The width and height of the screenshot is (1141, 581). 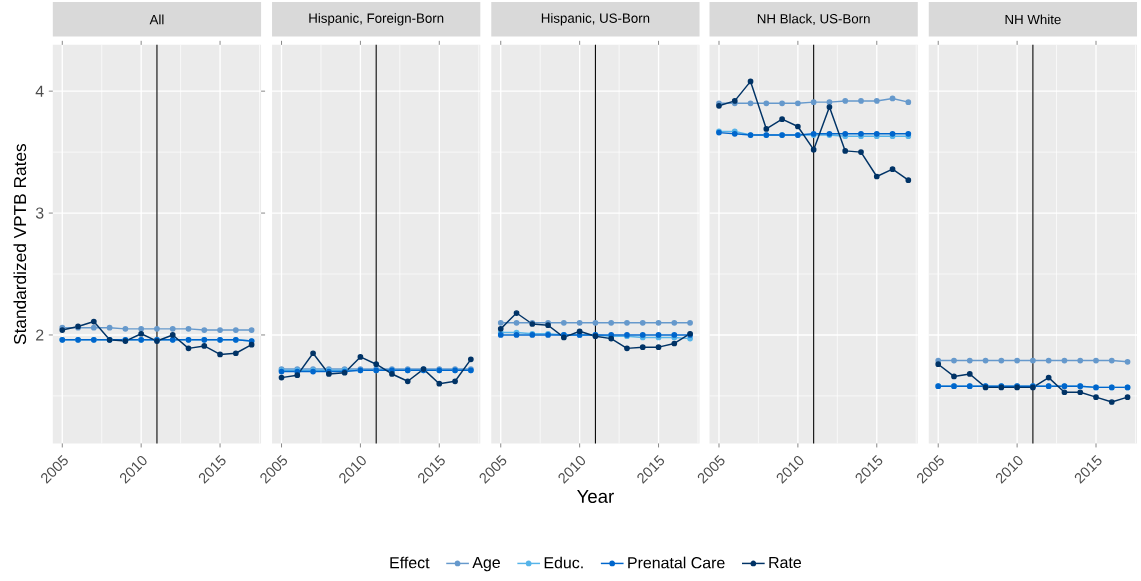 I want to click on y-tick-label: 2, so click(x=40, y=335).